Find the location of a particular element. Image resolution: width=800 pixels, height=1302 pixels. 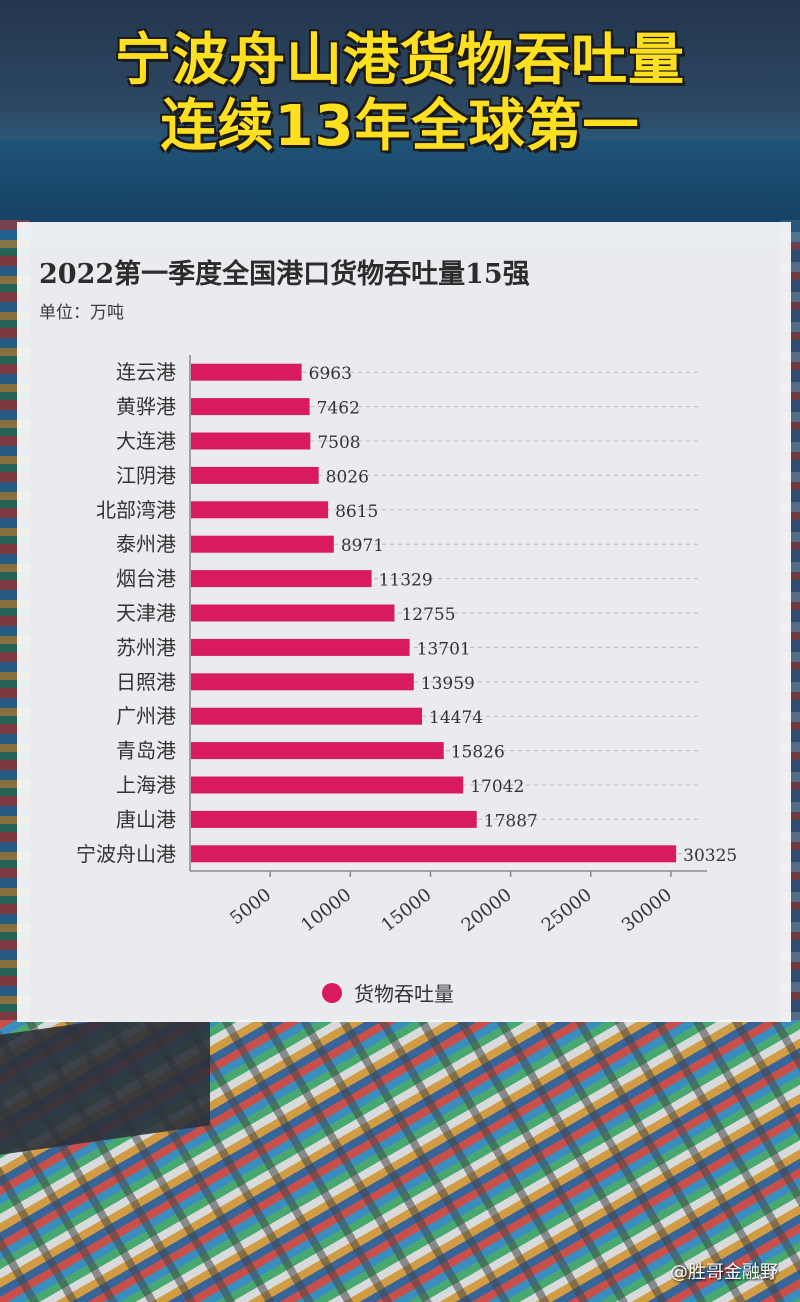

value-label: 8026 is located at coordinates (347, 477).